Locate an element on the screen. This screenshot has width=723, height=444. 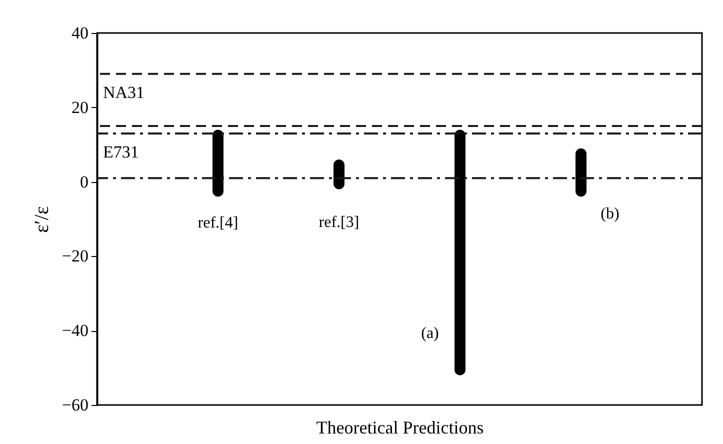
x-tick-label: (a) is located at coordinates (430, 333).